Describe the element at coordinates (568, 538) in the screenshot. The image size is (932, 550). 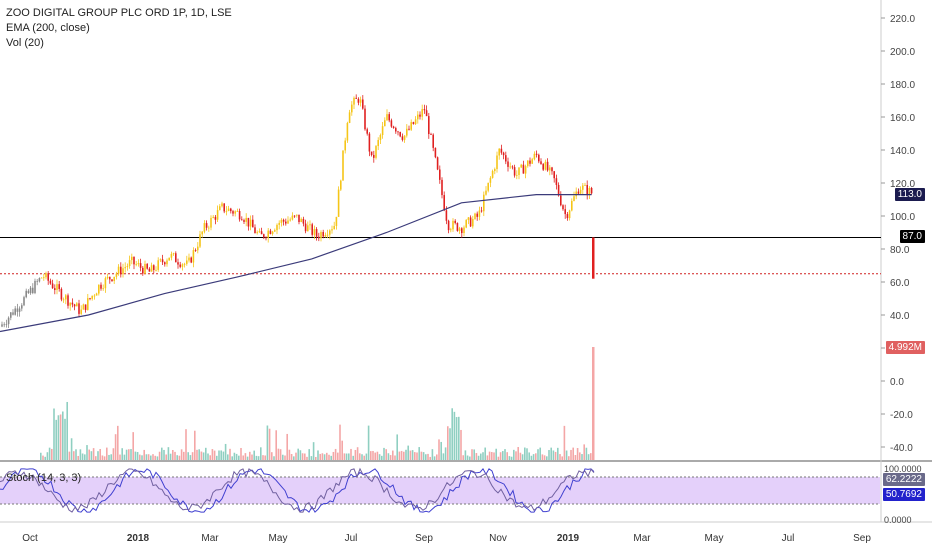
I see `time-tick-label: 2019` at that location.